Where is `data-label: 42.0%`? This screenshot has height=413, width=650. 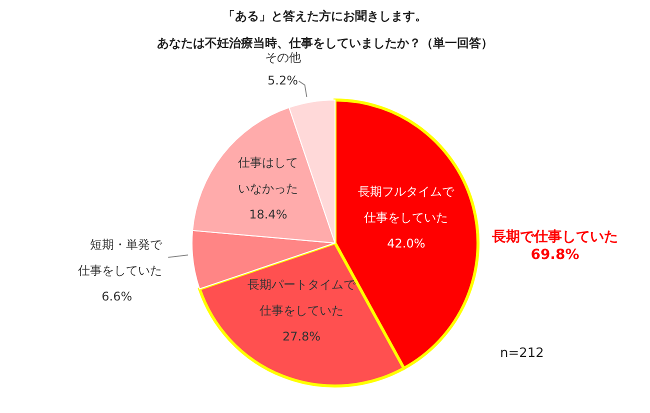
data-label: 42.0% is located at coordinates (406, 243).